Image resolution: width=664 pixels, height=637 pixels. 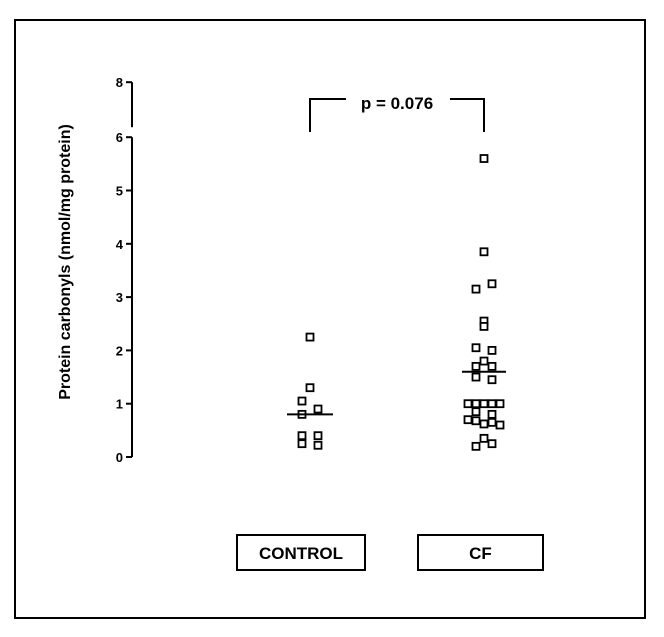 What do you see at coordinates (119, 457) in the screenshot?
I see `y-tick-label: 0` at bounding box center [119, 457].